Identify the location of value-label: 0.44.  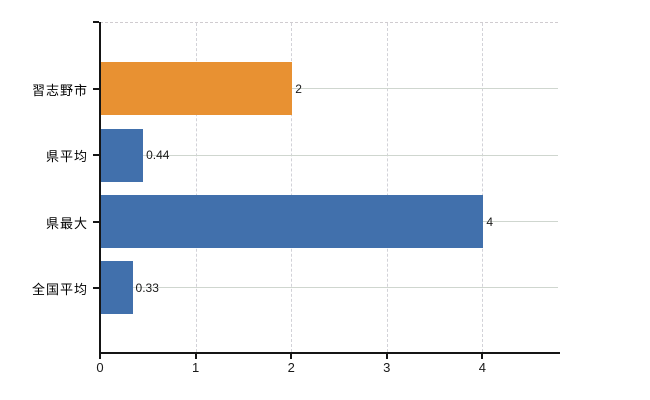
(158, 155).